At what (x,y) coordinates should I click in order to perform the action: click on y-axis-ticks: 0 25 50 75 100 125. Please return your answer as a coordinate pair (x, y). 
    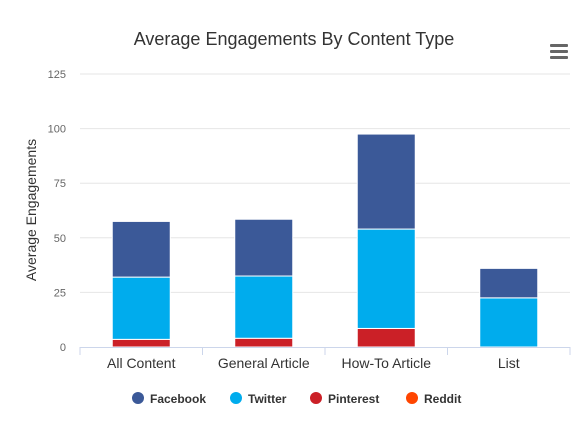
    Looking at the image, I should click on (57, 211).